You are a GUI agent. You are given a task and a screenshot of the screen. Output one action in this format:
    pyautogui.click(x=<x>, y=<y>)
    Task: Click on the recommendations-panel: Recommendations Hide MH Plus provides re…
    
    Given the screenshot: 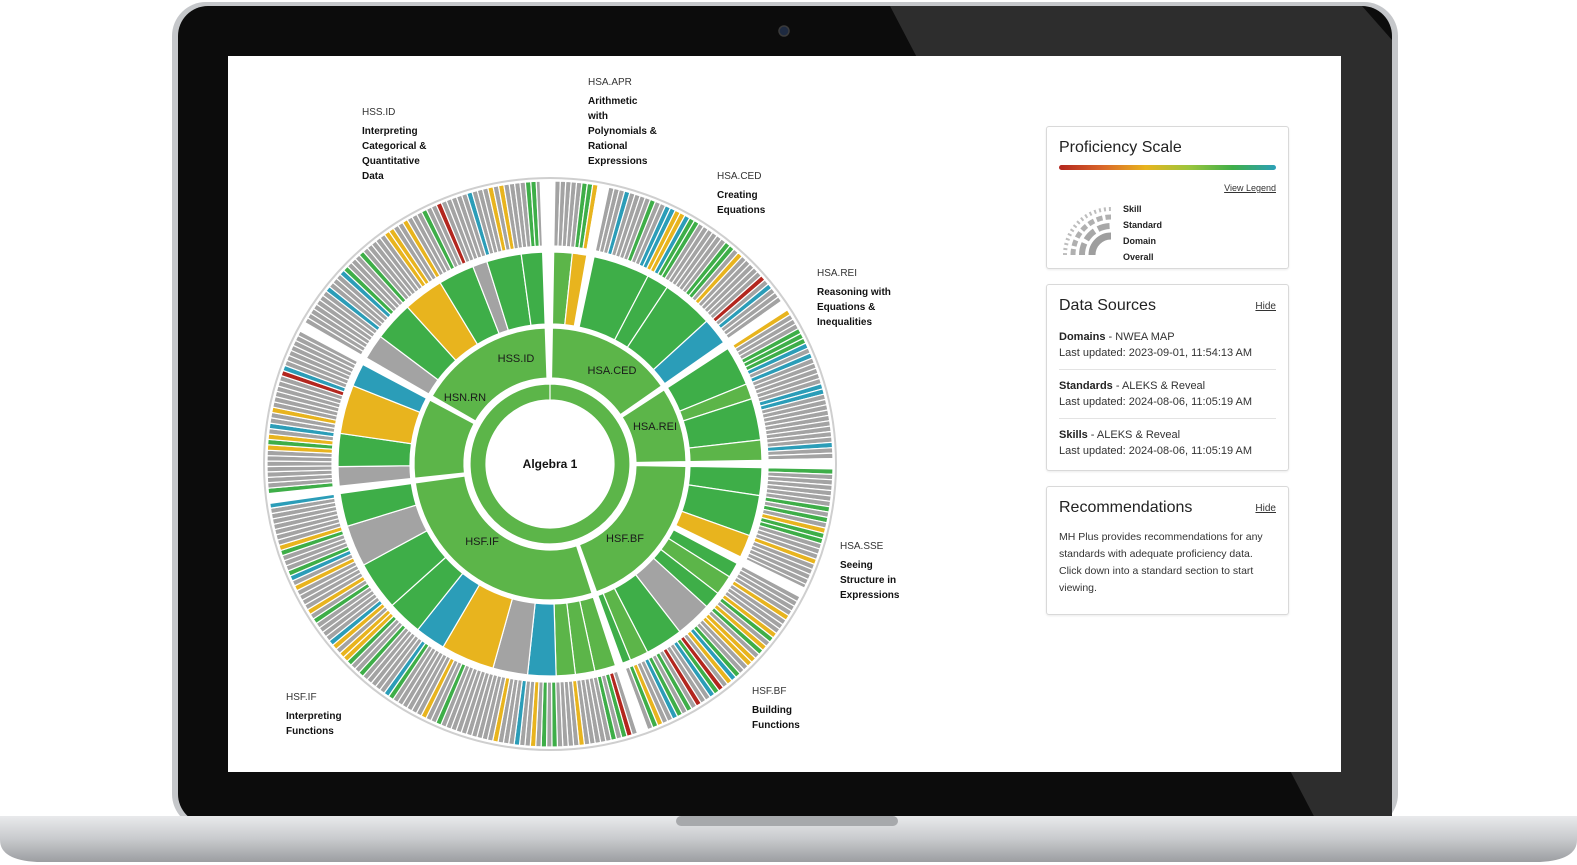 What is the action you would take?
    pyautogui.click(x=1167, y=550)
    